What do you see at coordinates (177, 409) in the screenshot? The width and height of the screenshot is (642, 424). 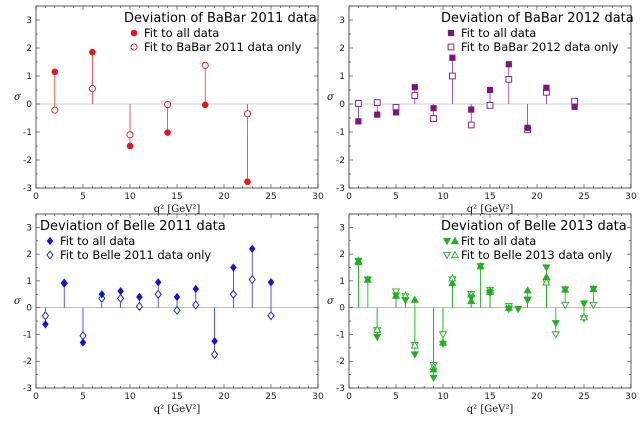 I see `x-axis-label: q² [GeV²]` at bounding box center [177, 409].